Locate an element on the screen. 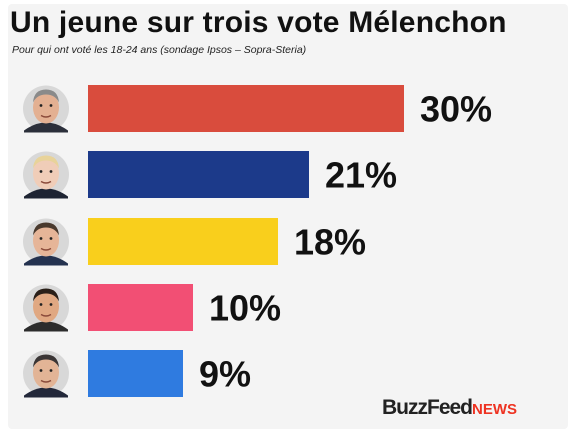 Image resolution: width=577 pixels, height=435 pixels. bar-value-label: 21% is located at coordinates (361, 175).